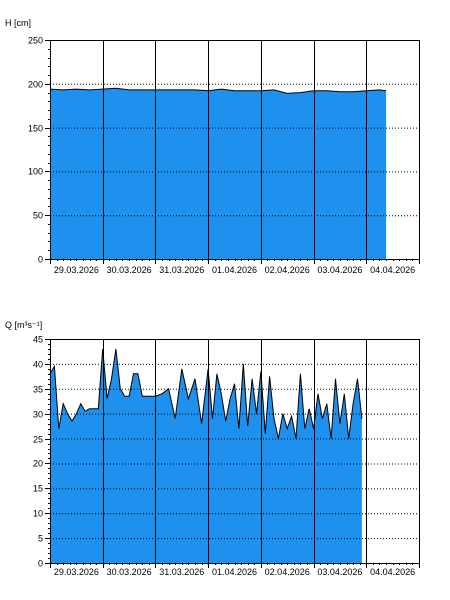 The width and height of the screenshot is (450, 600). What do you see at coordinates (38, 489) in the screenshot?
I see `y-tick-label: 15` at bounding box center [38, 489].